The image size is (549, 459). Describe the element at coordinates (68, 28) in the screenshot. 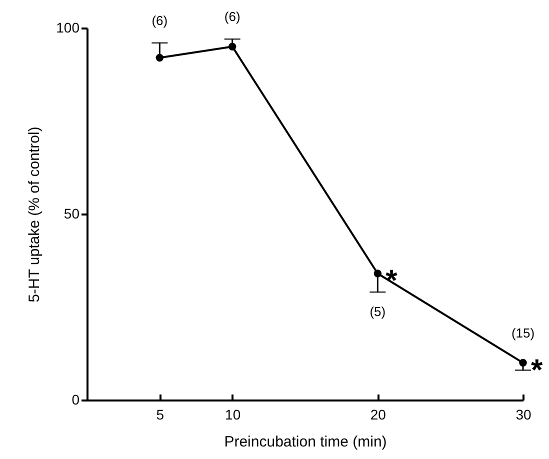

I see `y-tick-label: 100` at that location.